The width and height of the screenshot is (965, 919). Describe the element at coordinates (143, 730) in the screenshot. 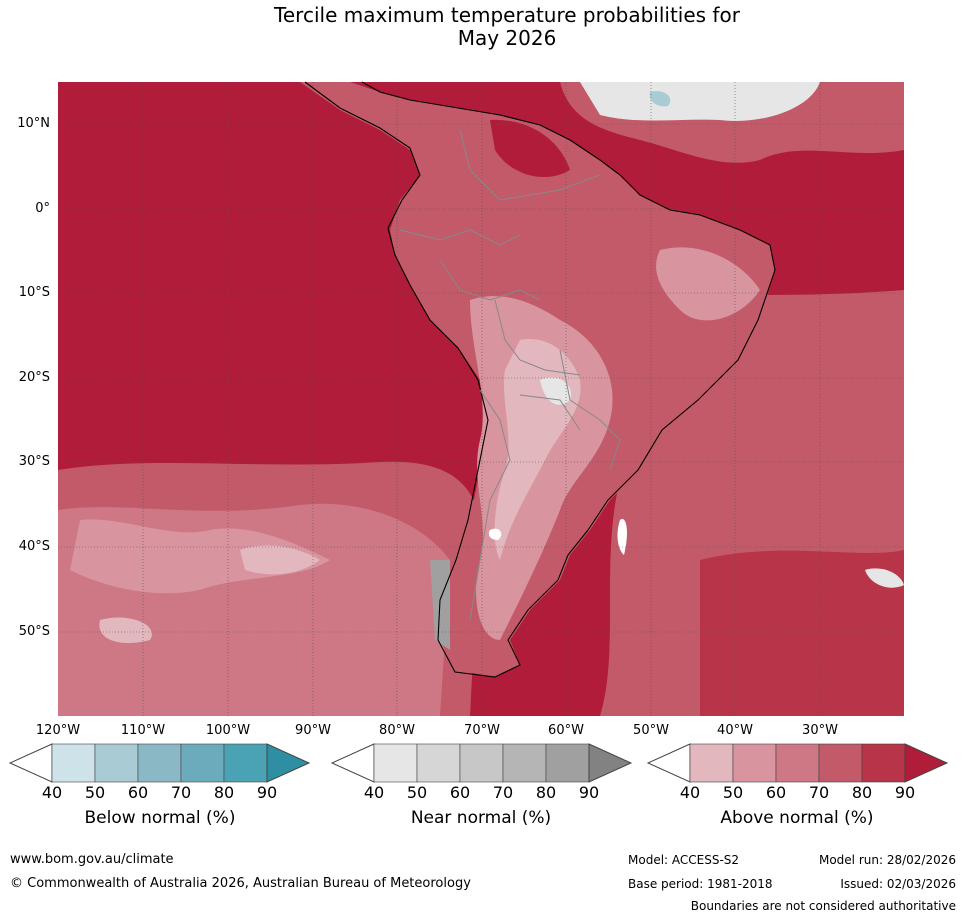

I see `lon-label-110w: 110°W` at that location.